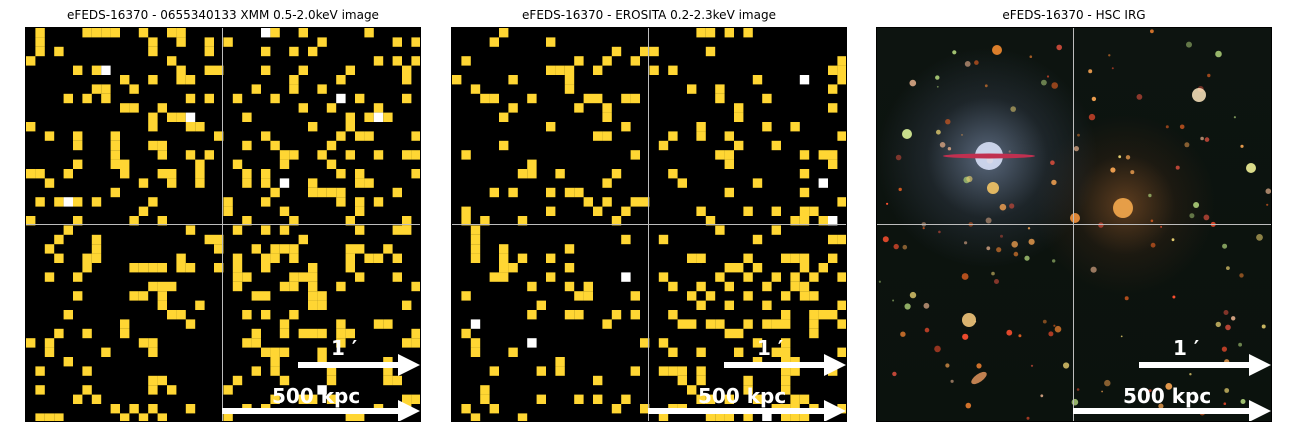 This screenshot has width=1296, height=432. Describe the element at coordinates (1074, 15) in the screenshot. I see `panel-title: eFEDS-16370 - HSC IRG` at that location.